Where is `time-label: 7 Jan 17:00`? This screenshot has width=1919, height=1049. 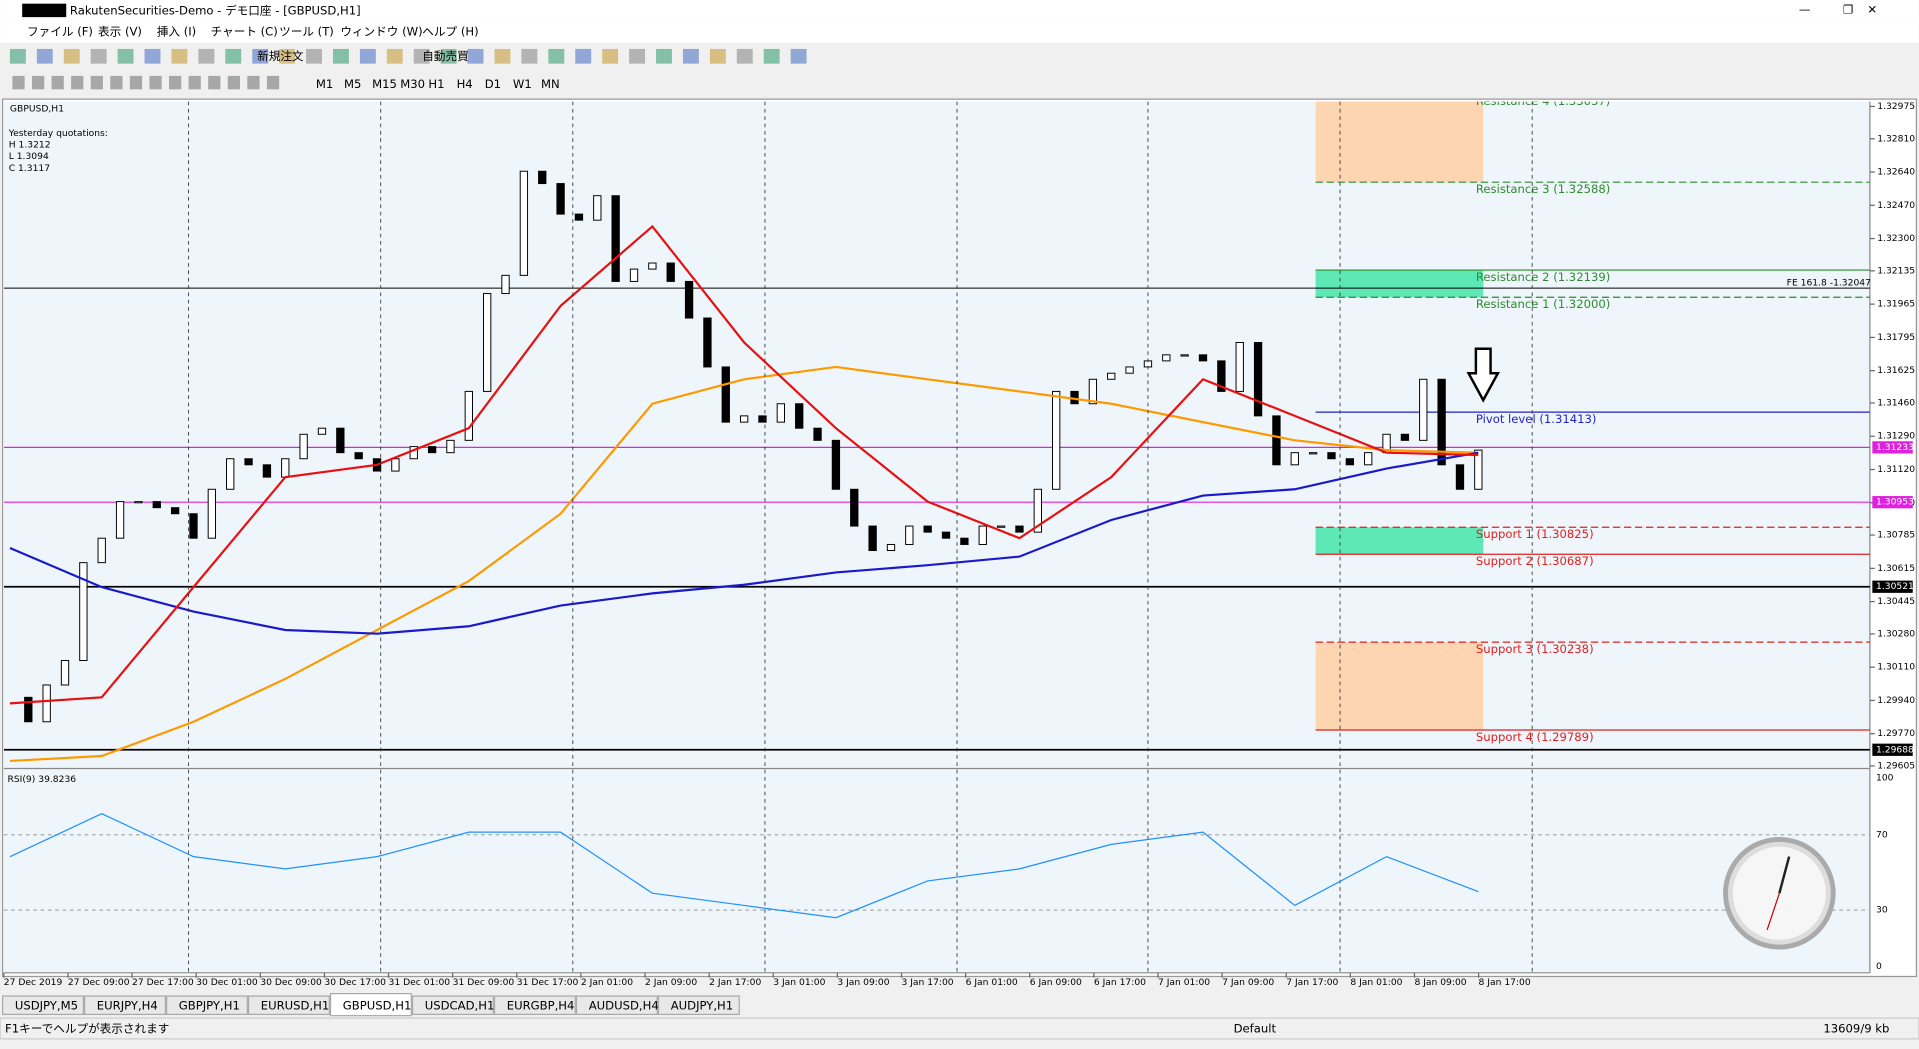 time-label: 7 Jan 17:00 is located at coordinates (1312, 982).